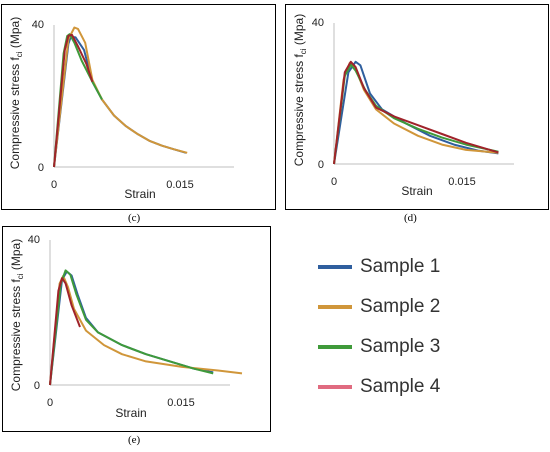  I want to click on legend-item-sample-3: Sample 3, so click(379, 347).